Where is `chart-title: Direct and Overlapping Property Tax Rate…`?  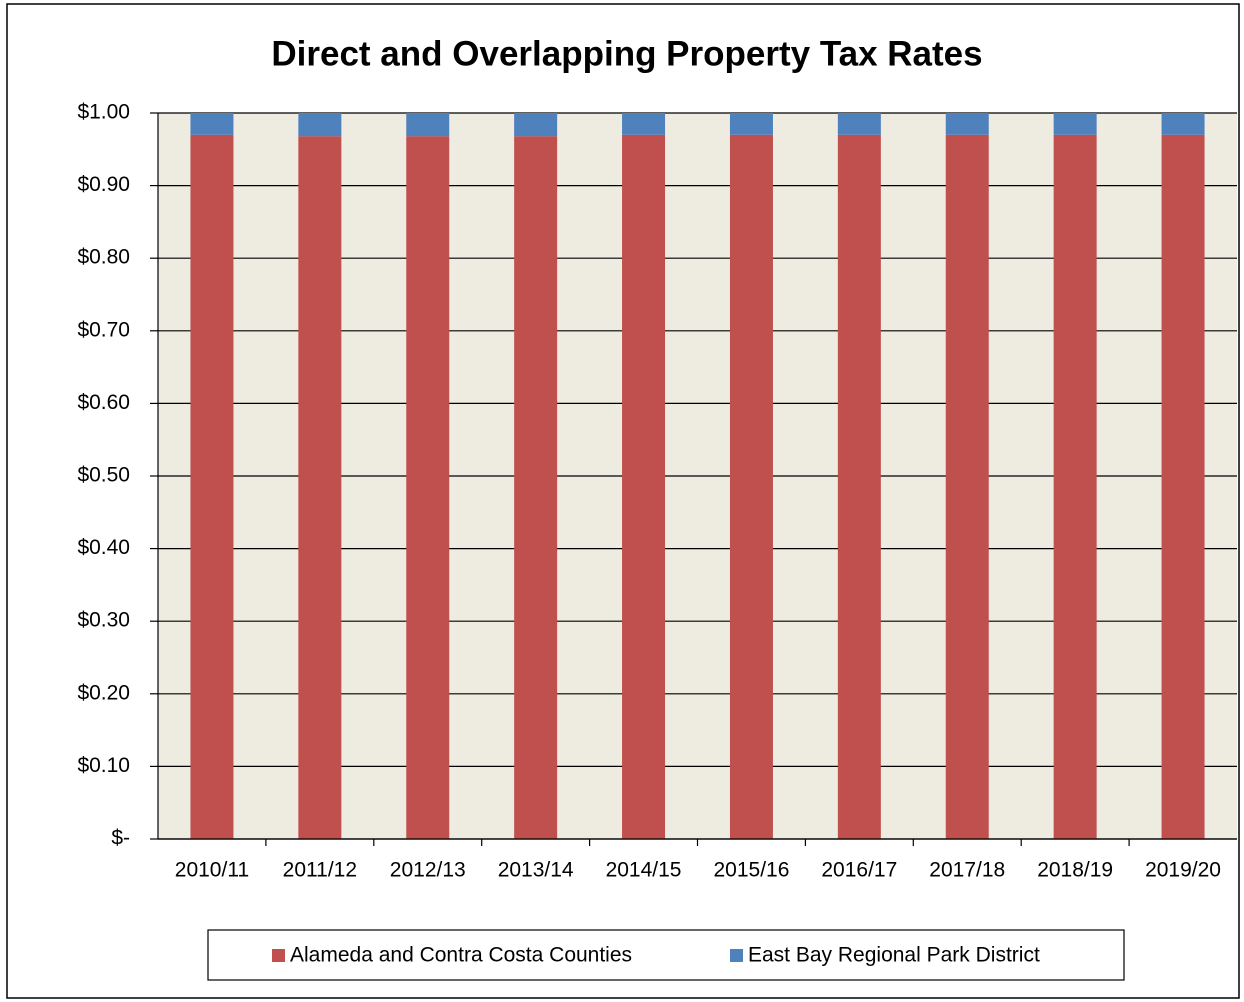
chart-title: Direct and Overlapping Property Tax Rate… is located at coordinates (626, 53).